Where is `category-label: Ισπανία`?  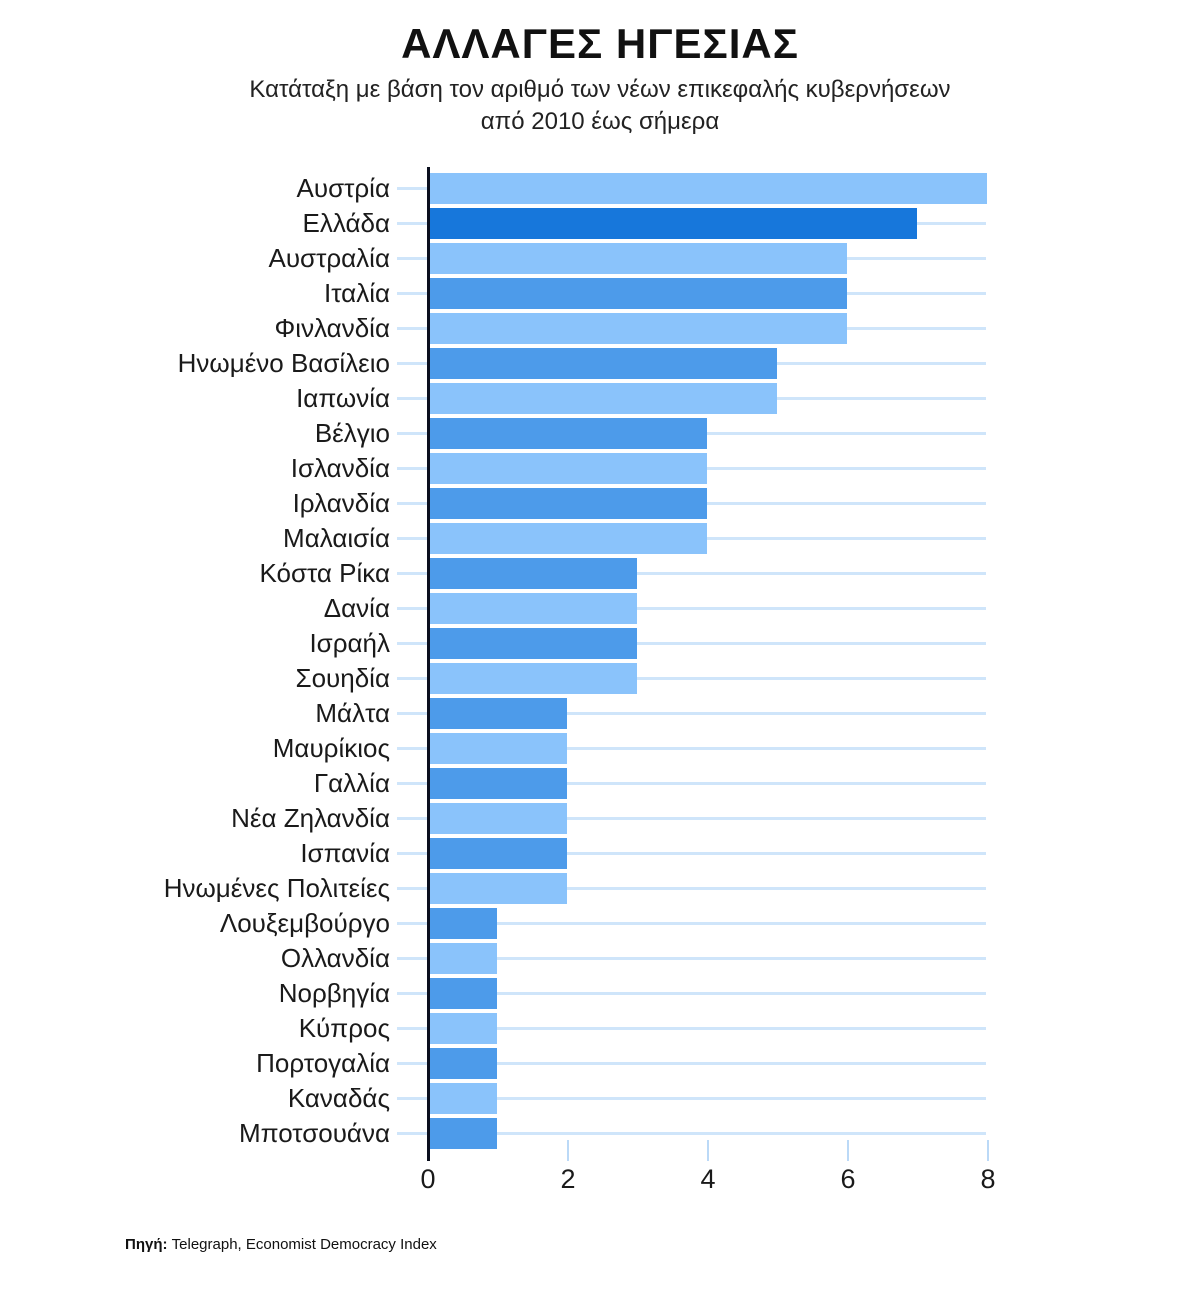 category-label: Ισπανία is located at coordinates (345, 853).